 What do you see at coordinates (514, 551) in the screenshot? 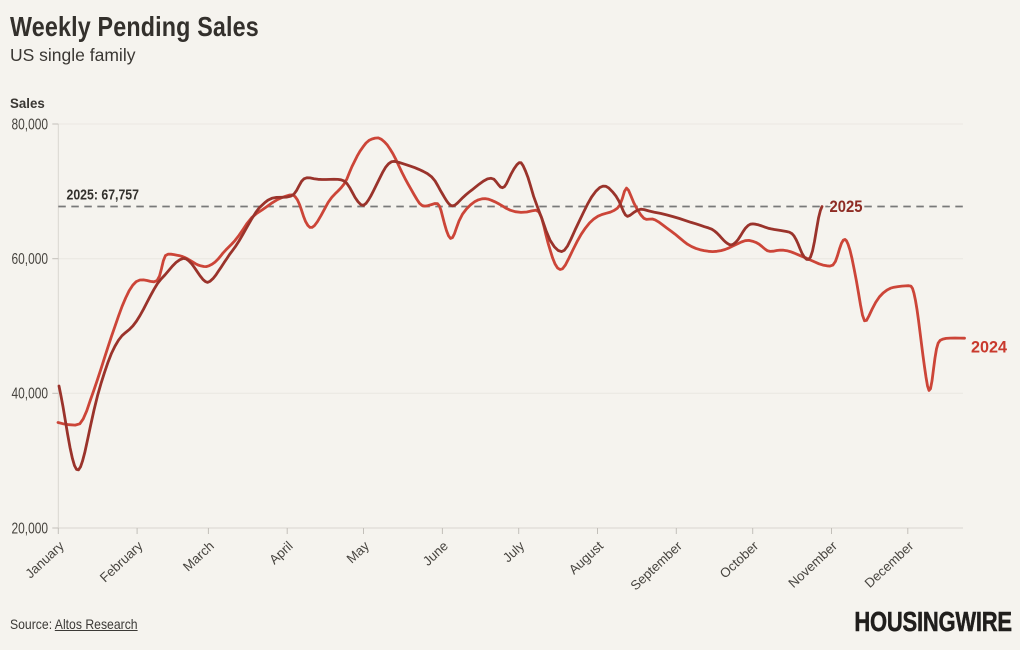
I see `svg-text: July` at bounding box center [514, 551].